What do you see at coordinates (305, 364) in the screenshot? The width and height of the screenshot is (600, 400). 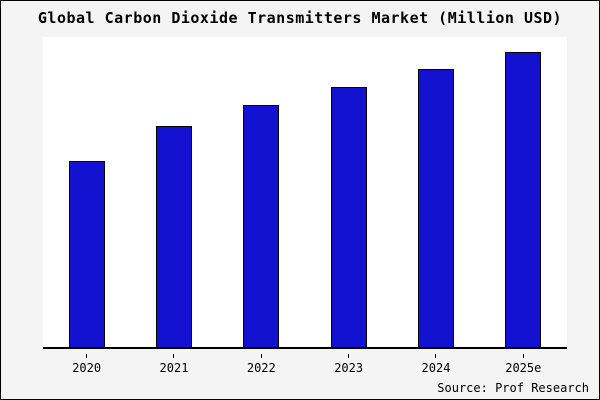 I see `x-axis-labels: 2020 2021 2022 2023 2024 2025e` at bounding box center [305, 364].